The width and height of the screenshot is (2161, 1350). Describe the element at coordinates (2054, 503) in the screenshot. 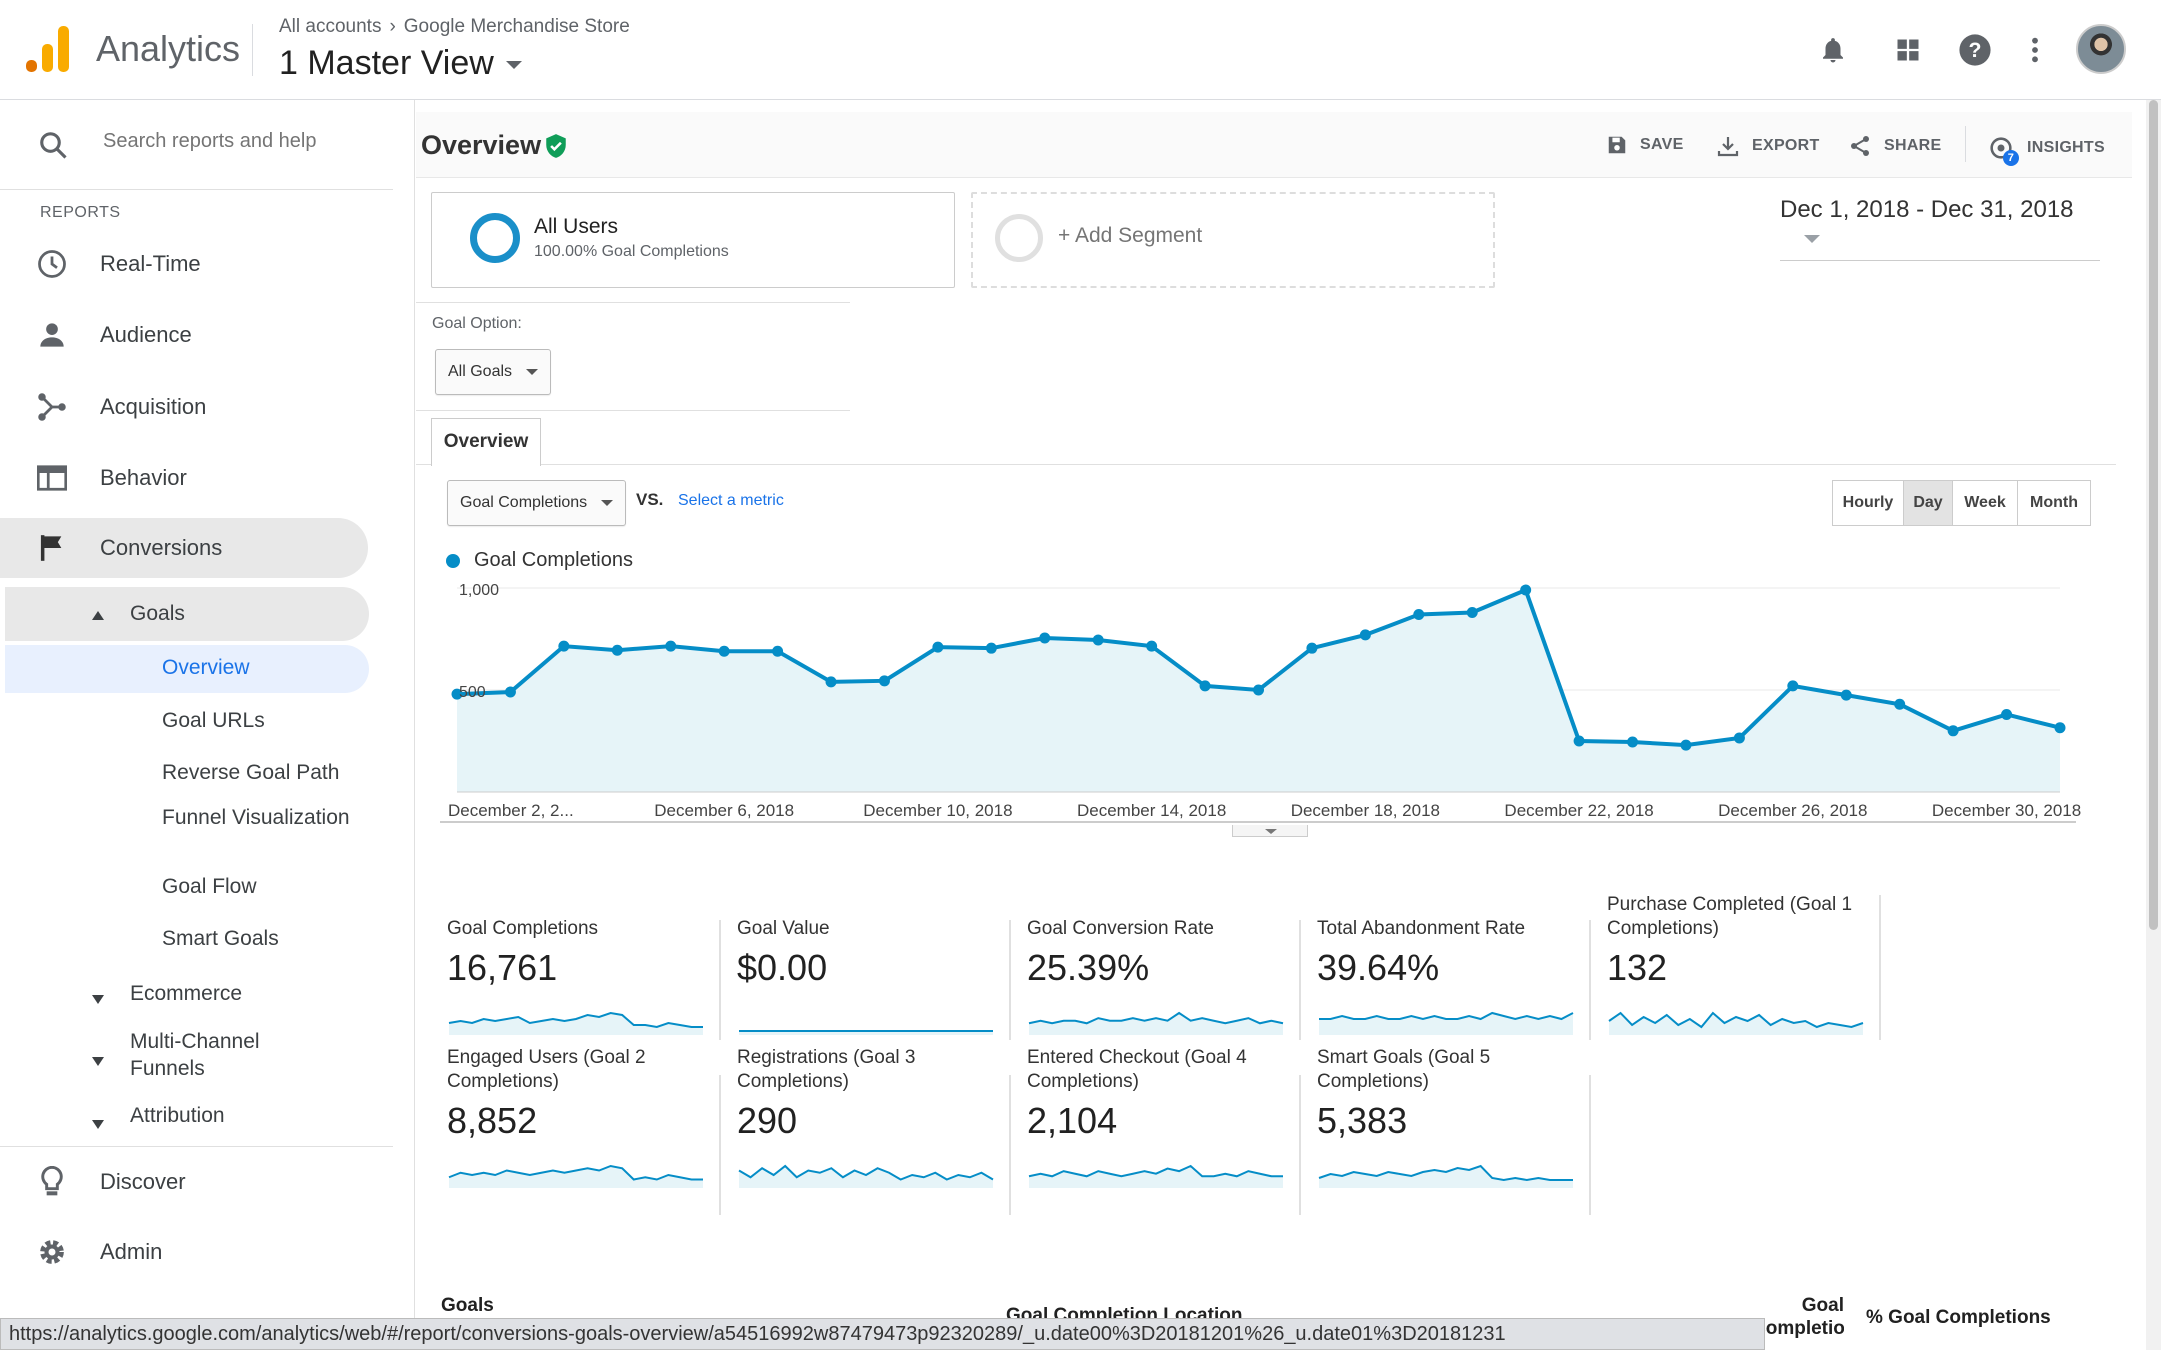

I see `granularity-month: Month` at that location.